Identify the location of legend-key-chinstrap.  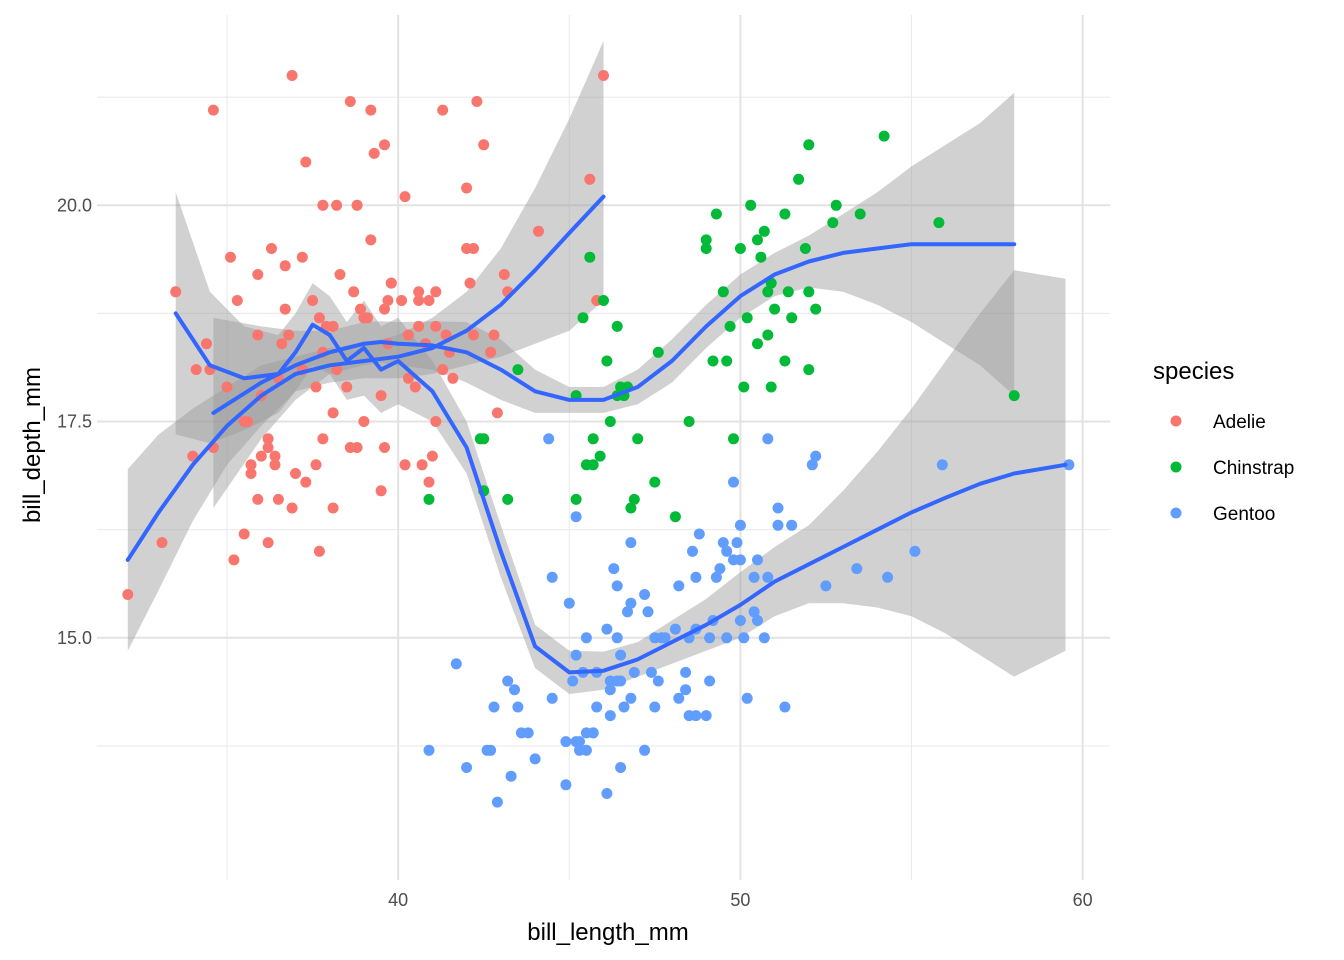
(1176, 467).